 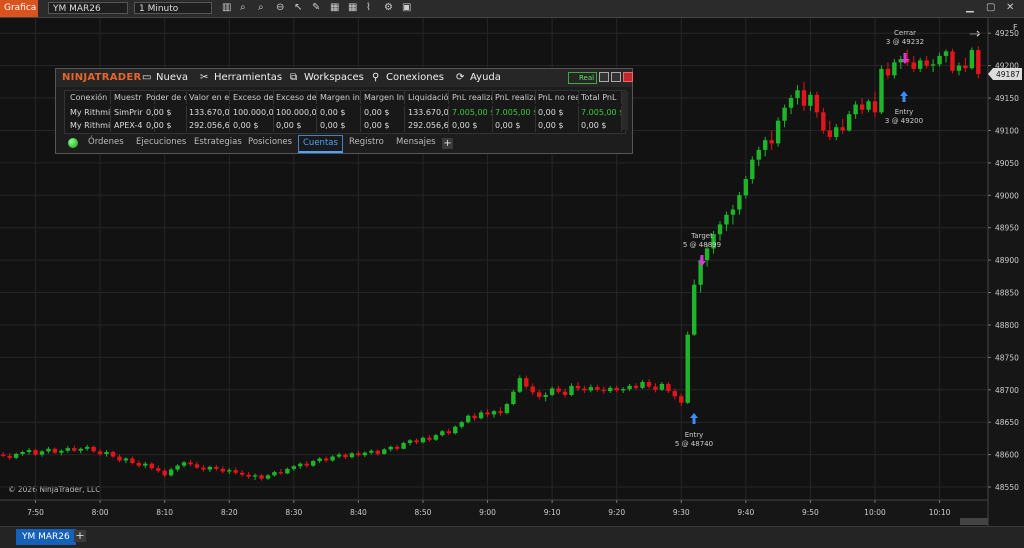 What do you see at coordinates (46, 537) in the screenshot?
I see `chart-tab: YM MAR26` at bounding box center [46, 537].